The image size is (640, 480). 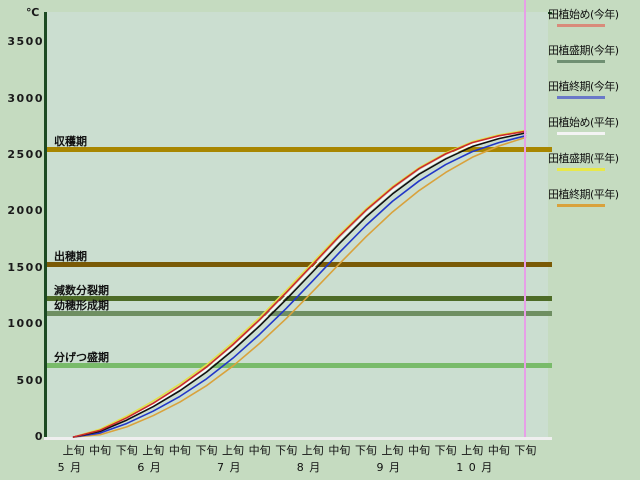 I want to click on y-axis-tick-label: 3500, so click(x=25, y=42).